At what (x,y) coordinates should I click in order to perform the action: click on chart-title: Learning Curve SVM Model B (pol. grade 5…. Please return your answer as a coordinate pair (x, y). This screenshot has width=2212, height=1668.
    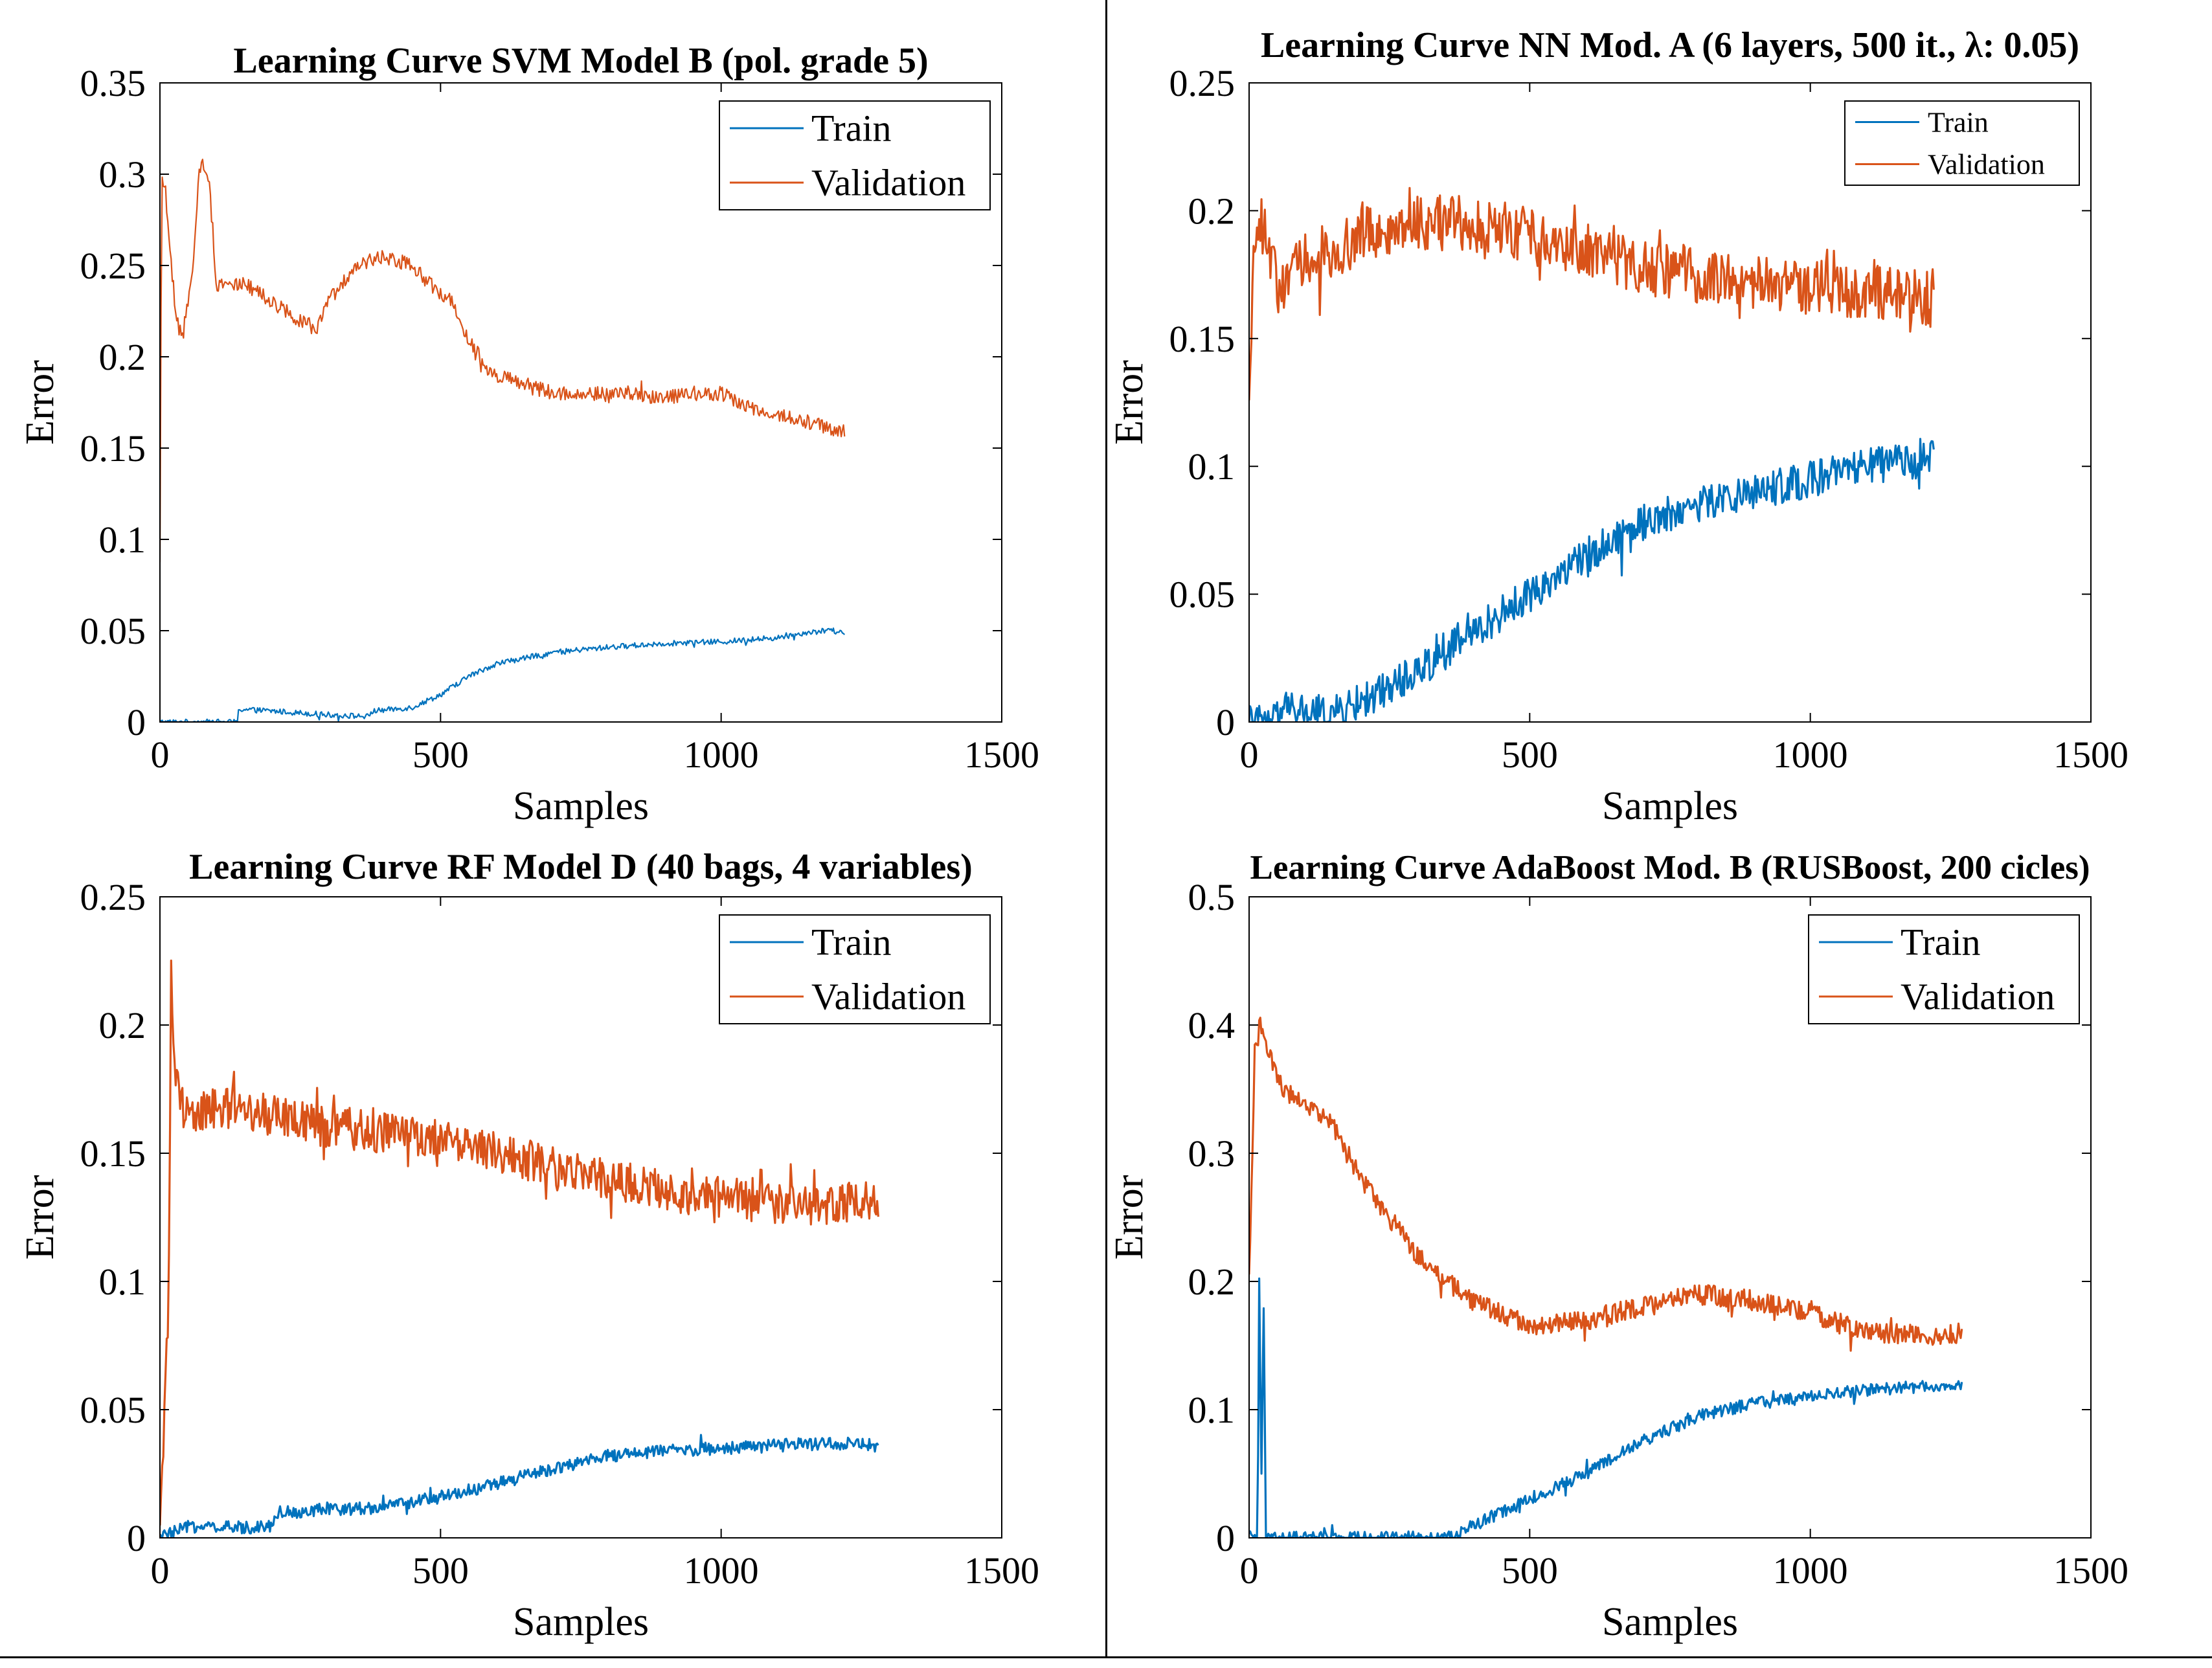
    Looking at the image, I should click on (581, 61).